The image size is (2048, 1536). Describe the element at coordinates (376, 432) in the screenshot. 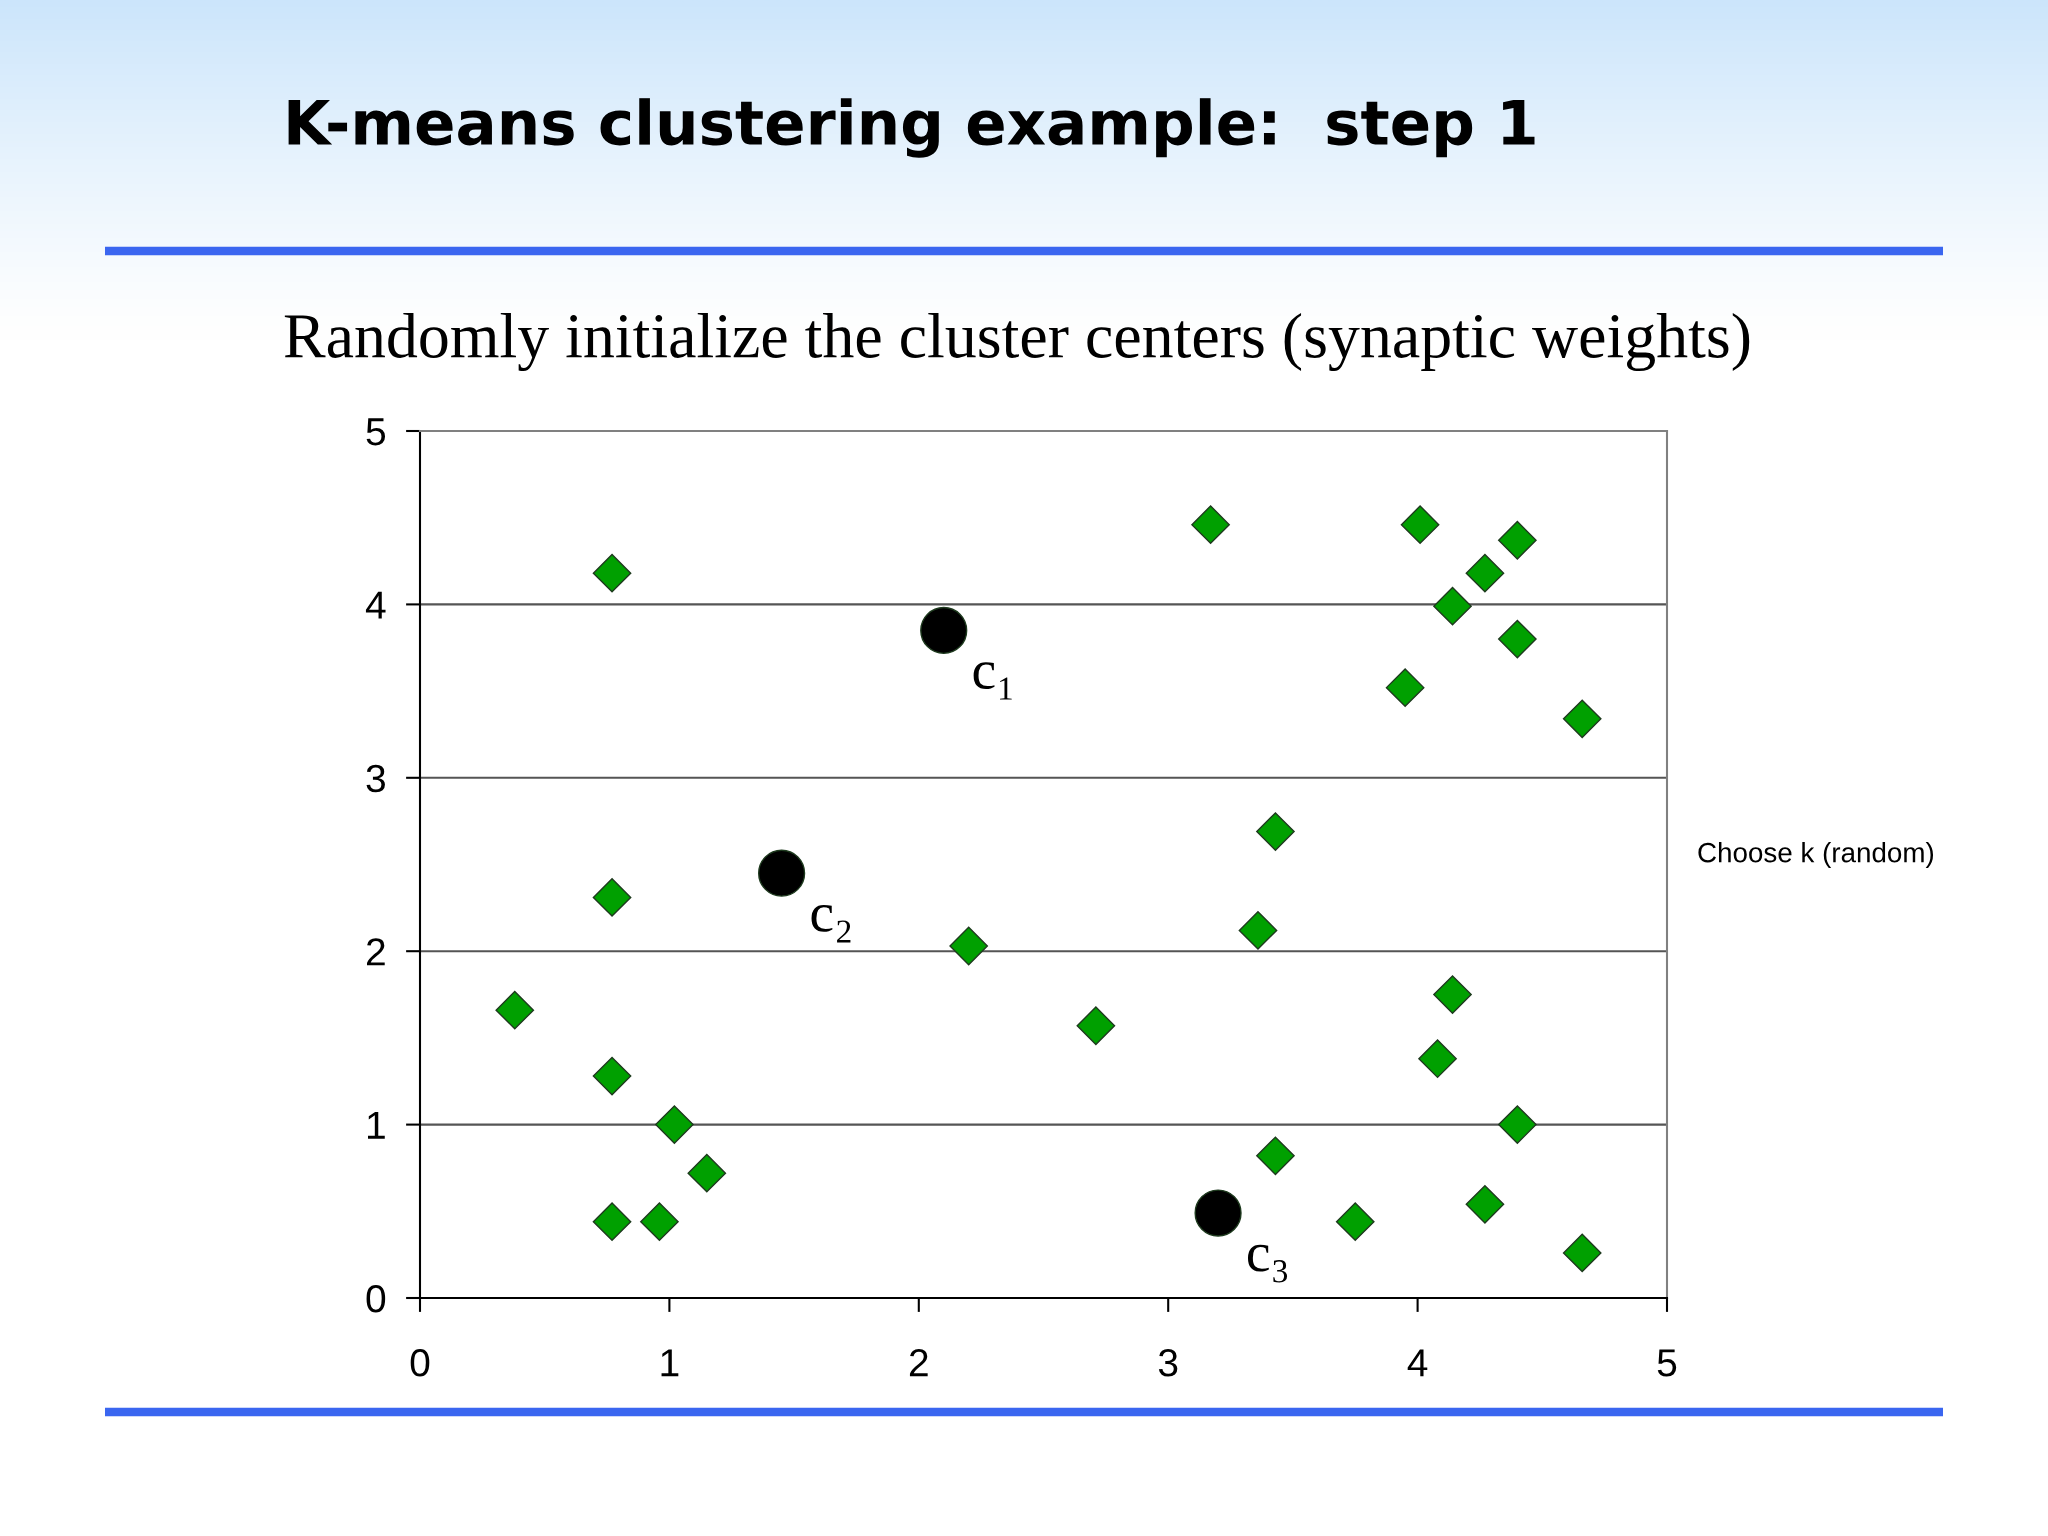

I see `y-tick-label: 5` at that location.